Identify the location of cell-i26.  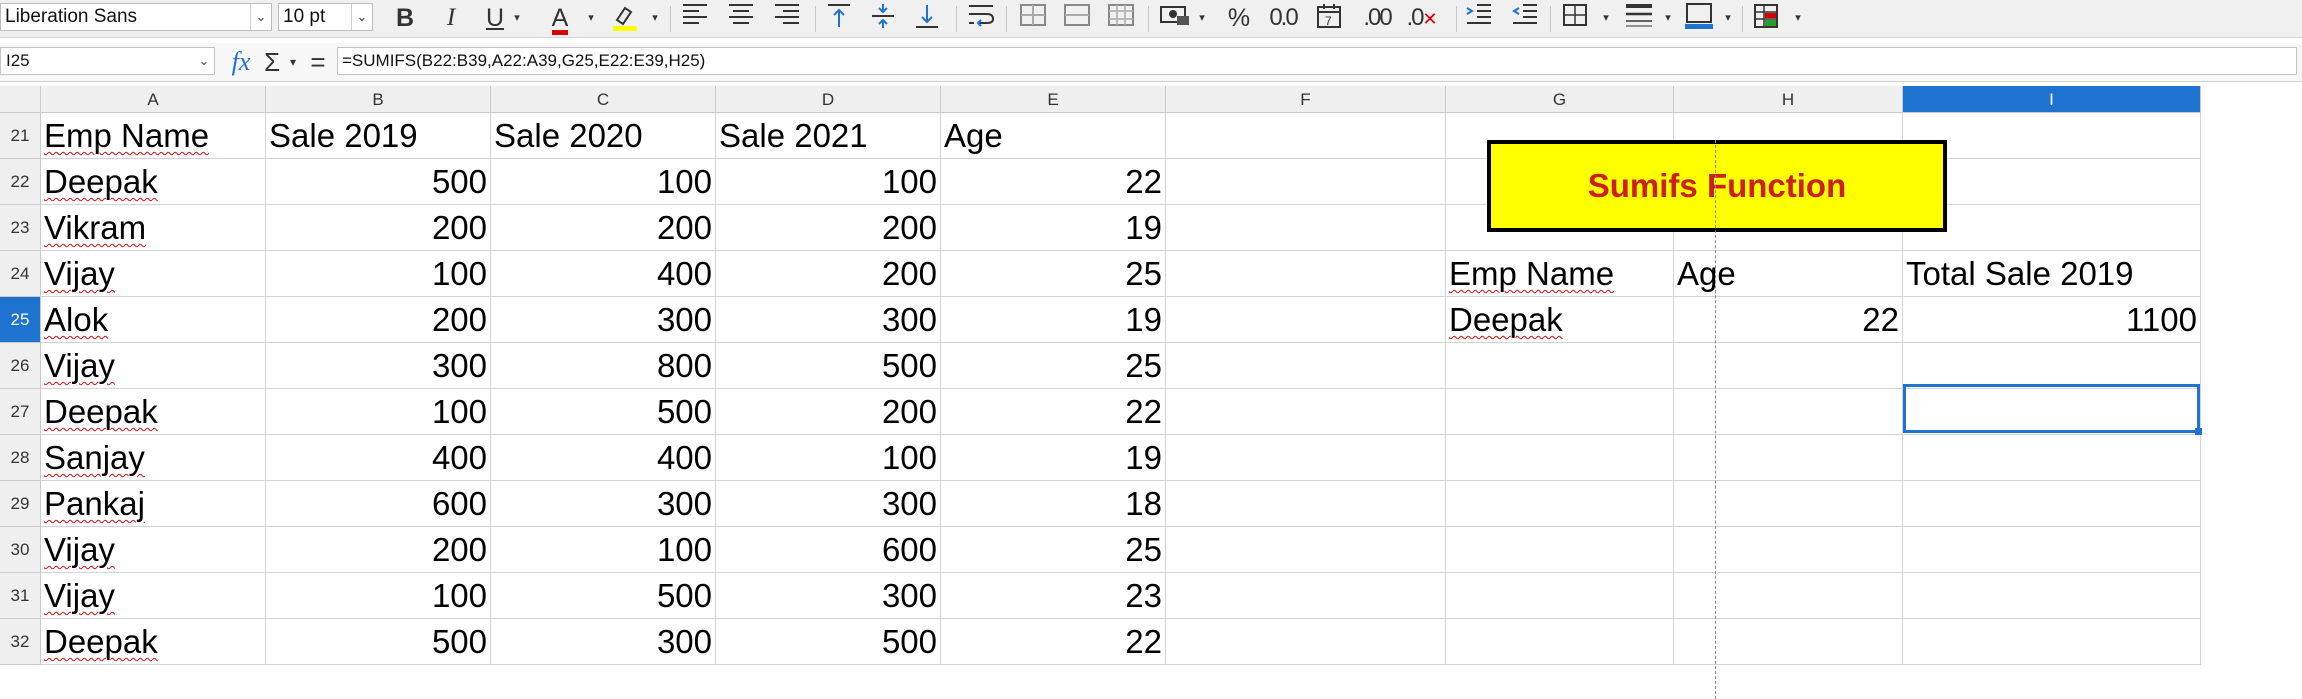
(2052, 366).